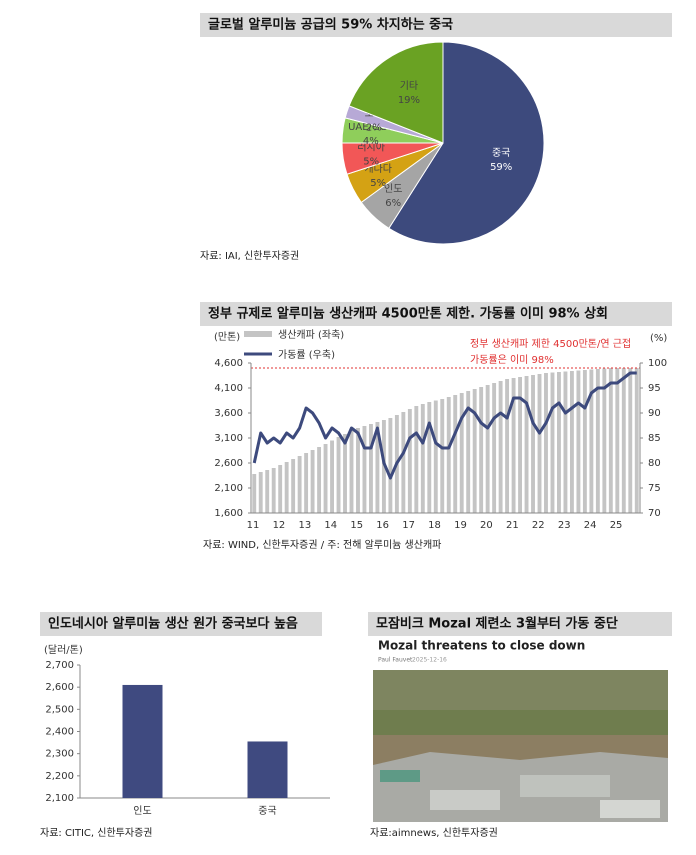 This screenshot has width=696, height=855. Describe the element at coordinates (497, 624) in the screenshot. I see `panel-title: 모잠비크 Mozal 제련소 3월부터 가동 중단` at that location.